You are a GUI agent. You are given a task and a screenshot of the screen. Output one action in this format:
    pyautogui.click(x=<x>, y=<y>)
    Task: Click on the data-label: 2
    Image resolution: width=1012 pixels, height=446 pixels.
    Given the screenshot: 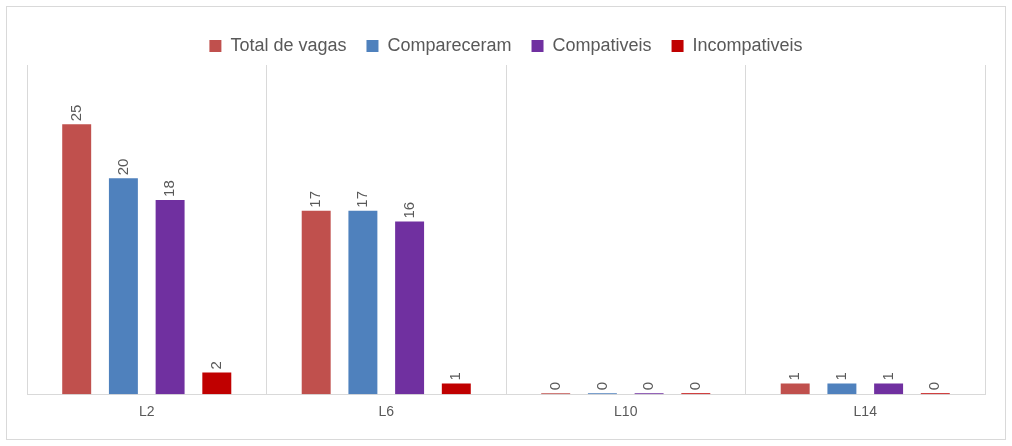 What is the action you would take?
    pyautogui.click(x=215, y=365)
    